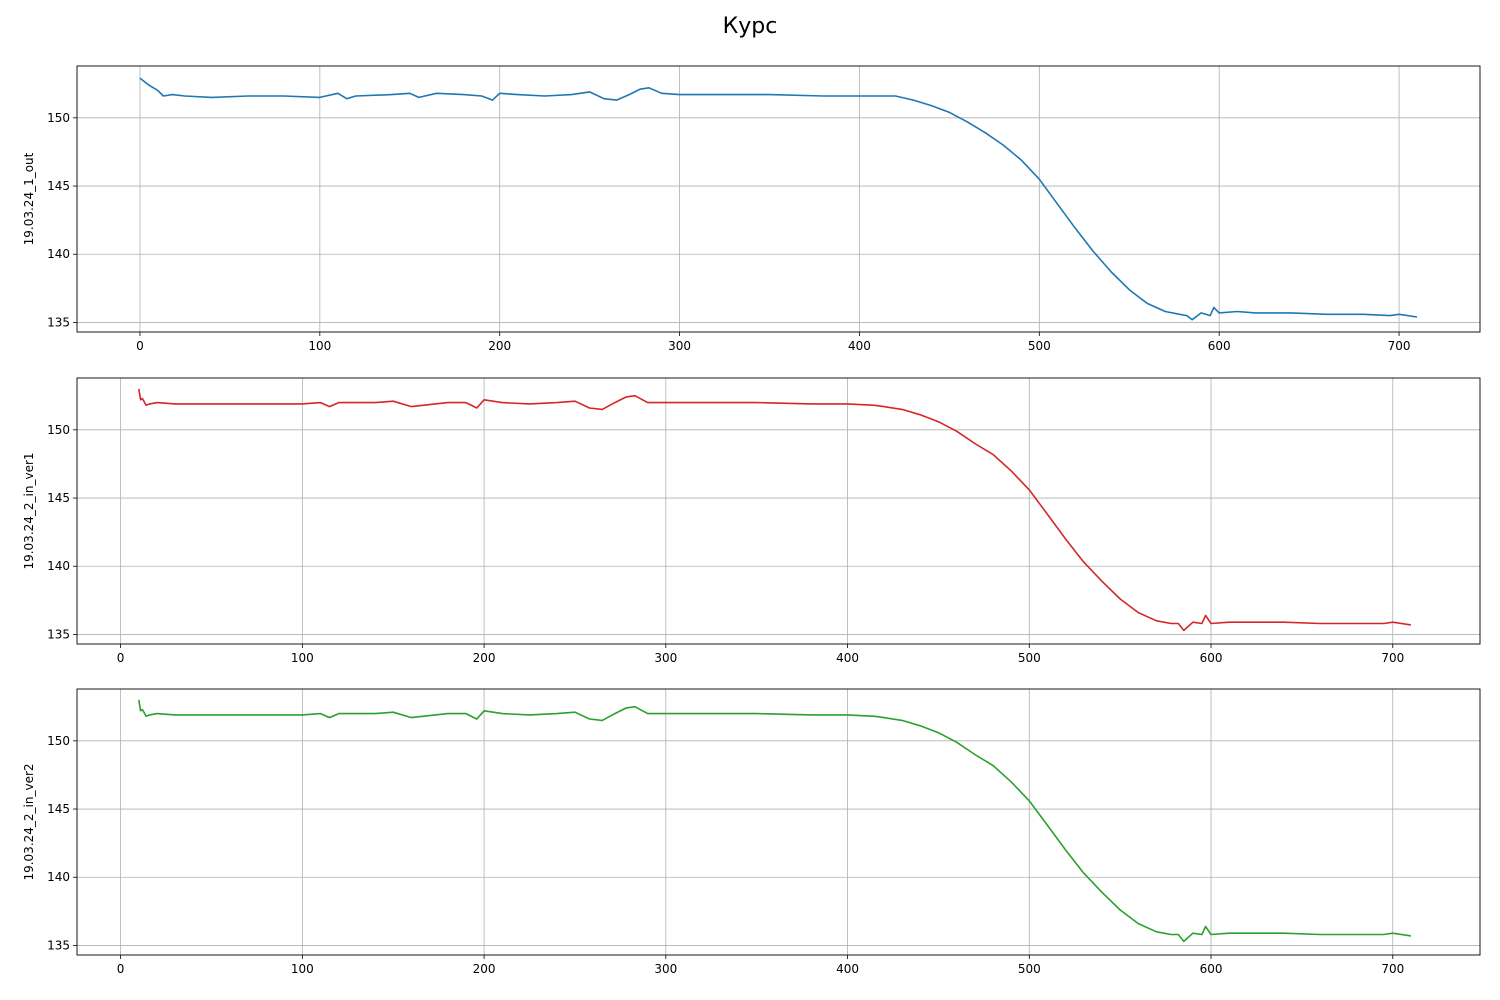  Describe the element at coordinates (29, 198) in the screenshot. I see `y-axis-label: 19.03.24_1_out` at that location.